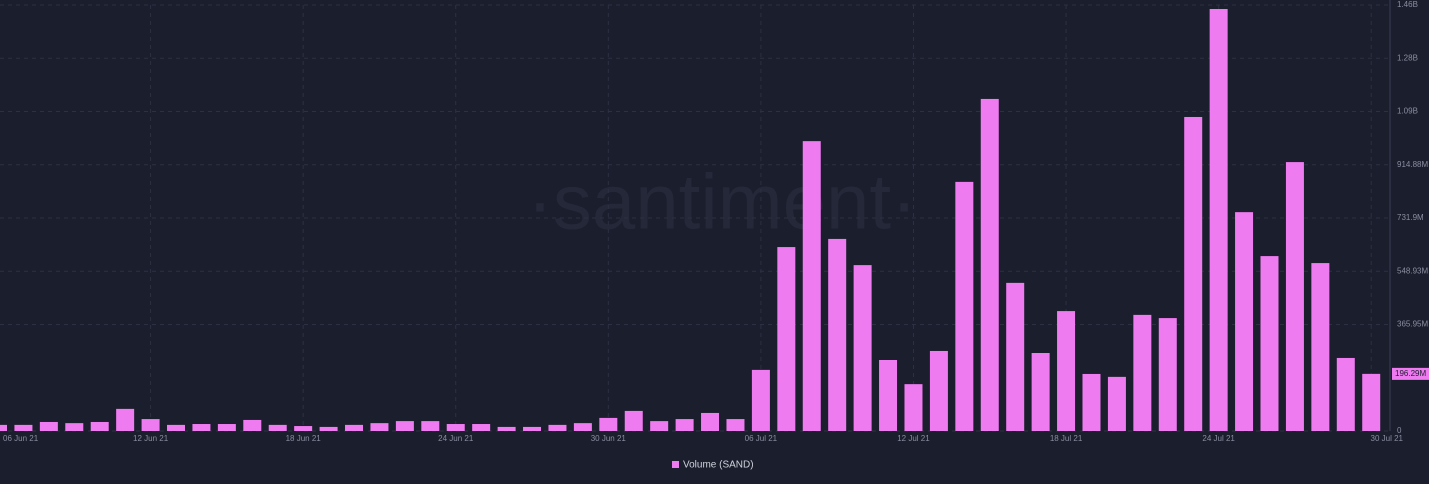  Describe the element at coordinates (609, 438) in the screenshot. I see `x-tick-label: 30 Jun 21` at that location.